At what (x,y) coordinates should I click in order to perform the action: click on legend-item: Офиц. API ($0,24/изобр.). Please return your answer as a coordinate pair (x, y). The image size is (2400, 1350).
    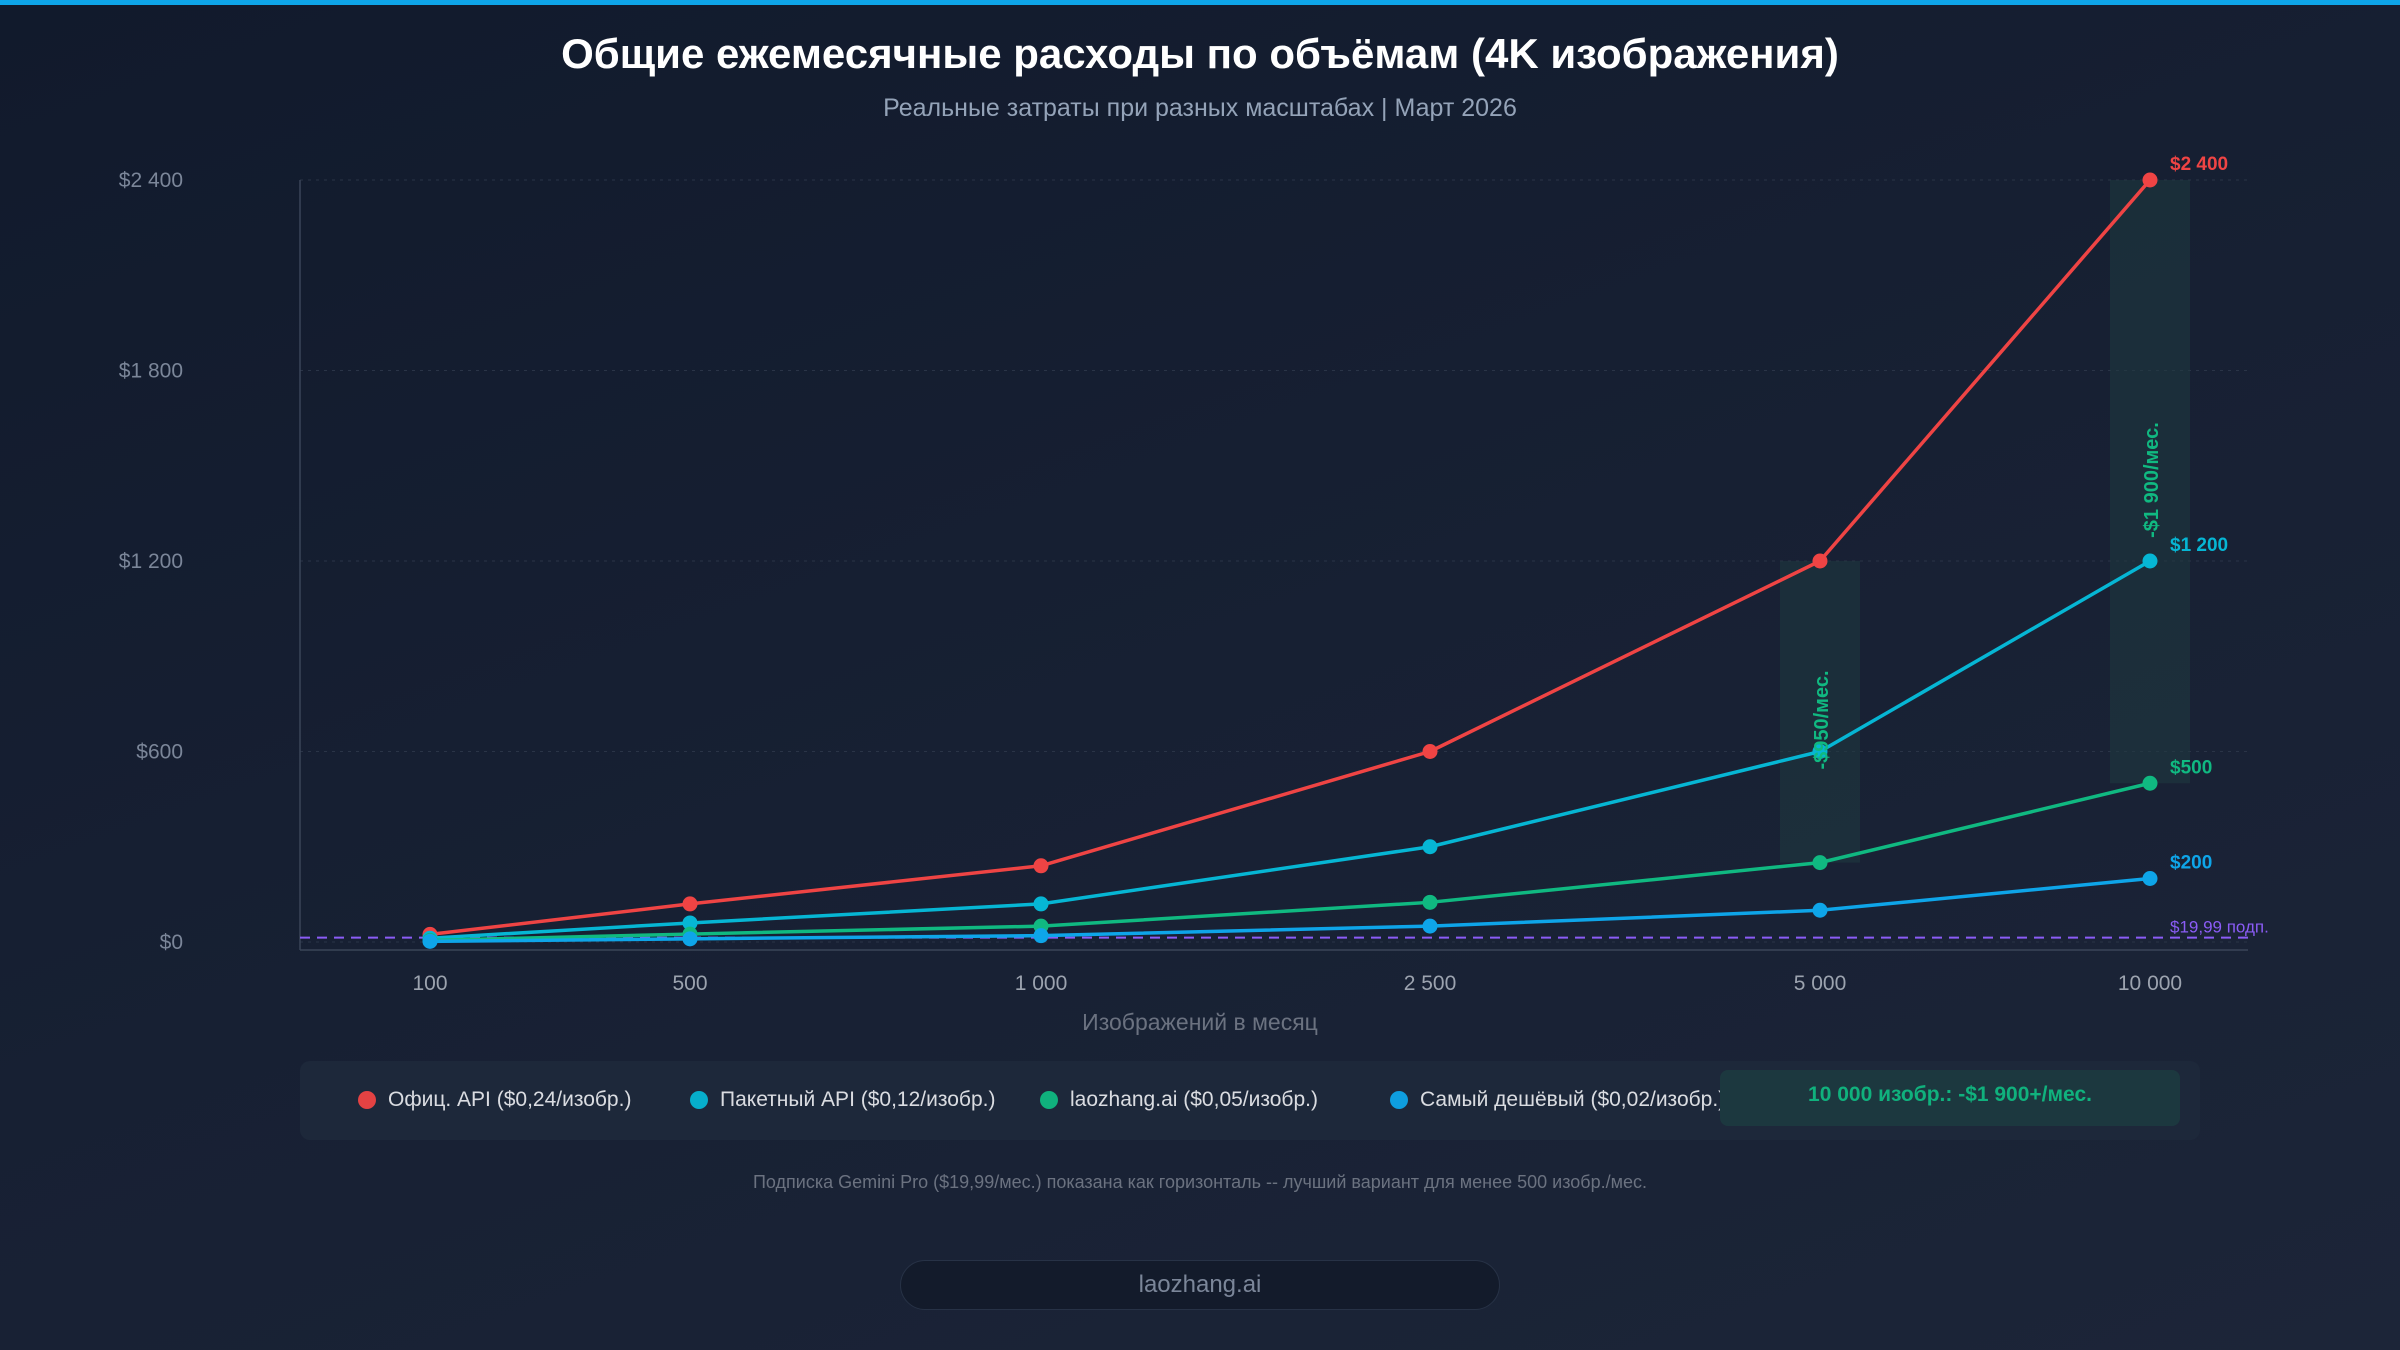
    Looking at the image, I should click on (494, 1100).